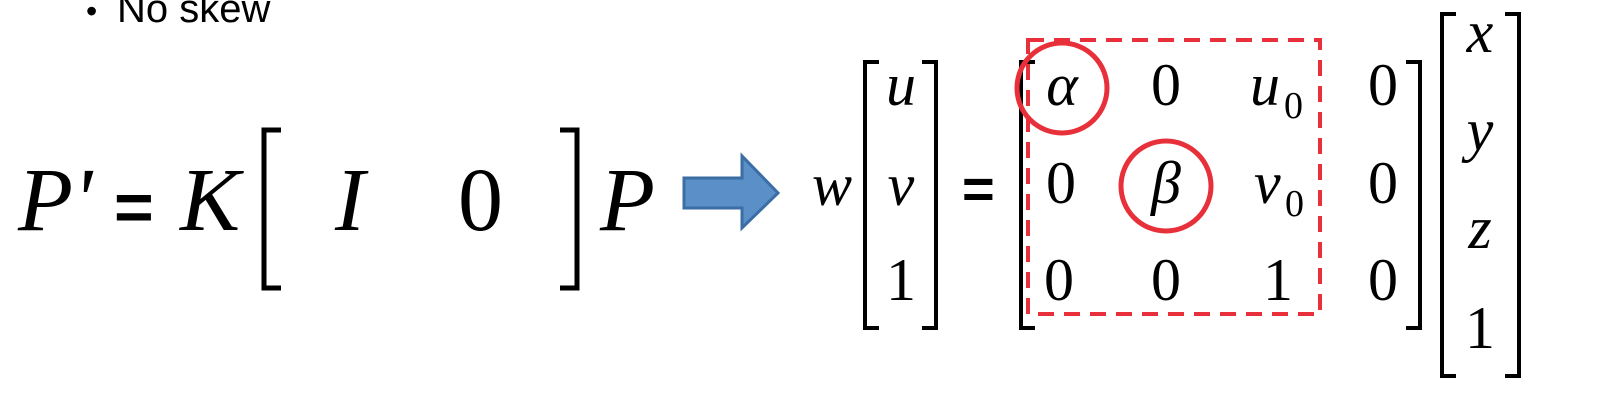 This screenshot has width=1602, height=410. I want to click on v0-subscript: 0, so click(1294, 204).